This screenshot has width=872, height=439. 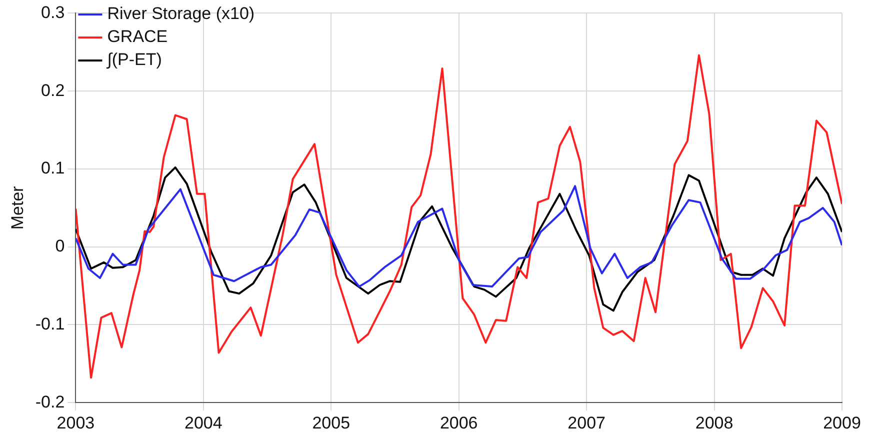 I want to click on x-tick-label: 2009, so click(x=842, y=422).